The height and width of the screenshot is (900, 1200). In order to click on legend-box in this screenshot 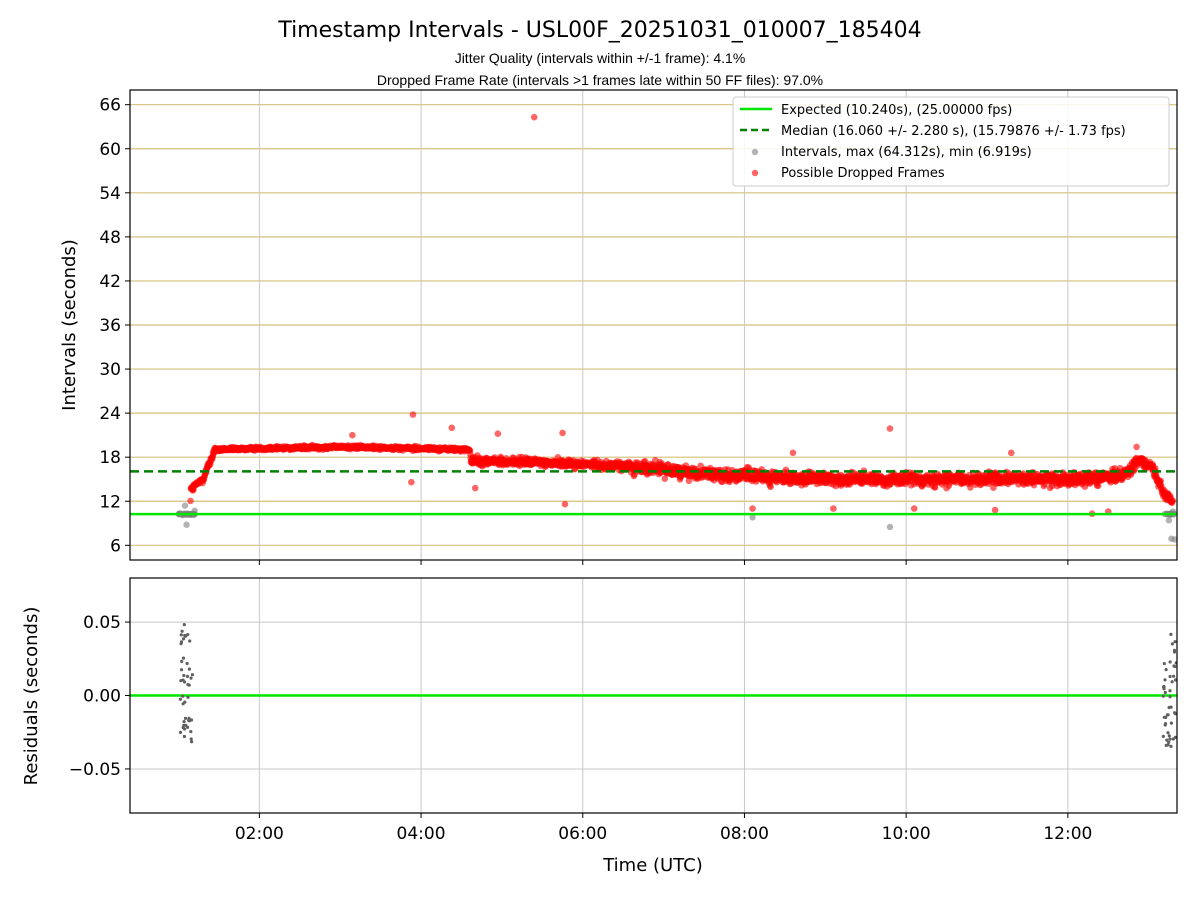, I will do `click(951, 141)`.